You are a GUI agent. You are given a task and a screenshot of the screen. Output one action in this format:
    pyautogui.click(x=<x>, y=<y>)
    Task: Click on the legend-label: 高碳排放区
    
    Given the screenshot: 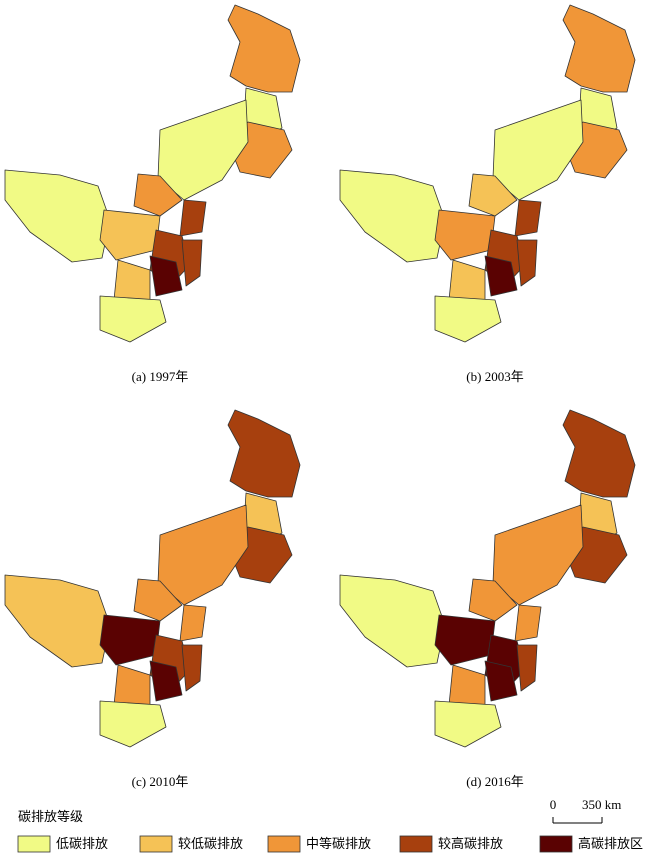 What is the action you would take?
    pyautogui.click(x=610, y=843)
    